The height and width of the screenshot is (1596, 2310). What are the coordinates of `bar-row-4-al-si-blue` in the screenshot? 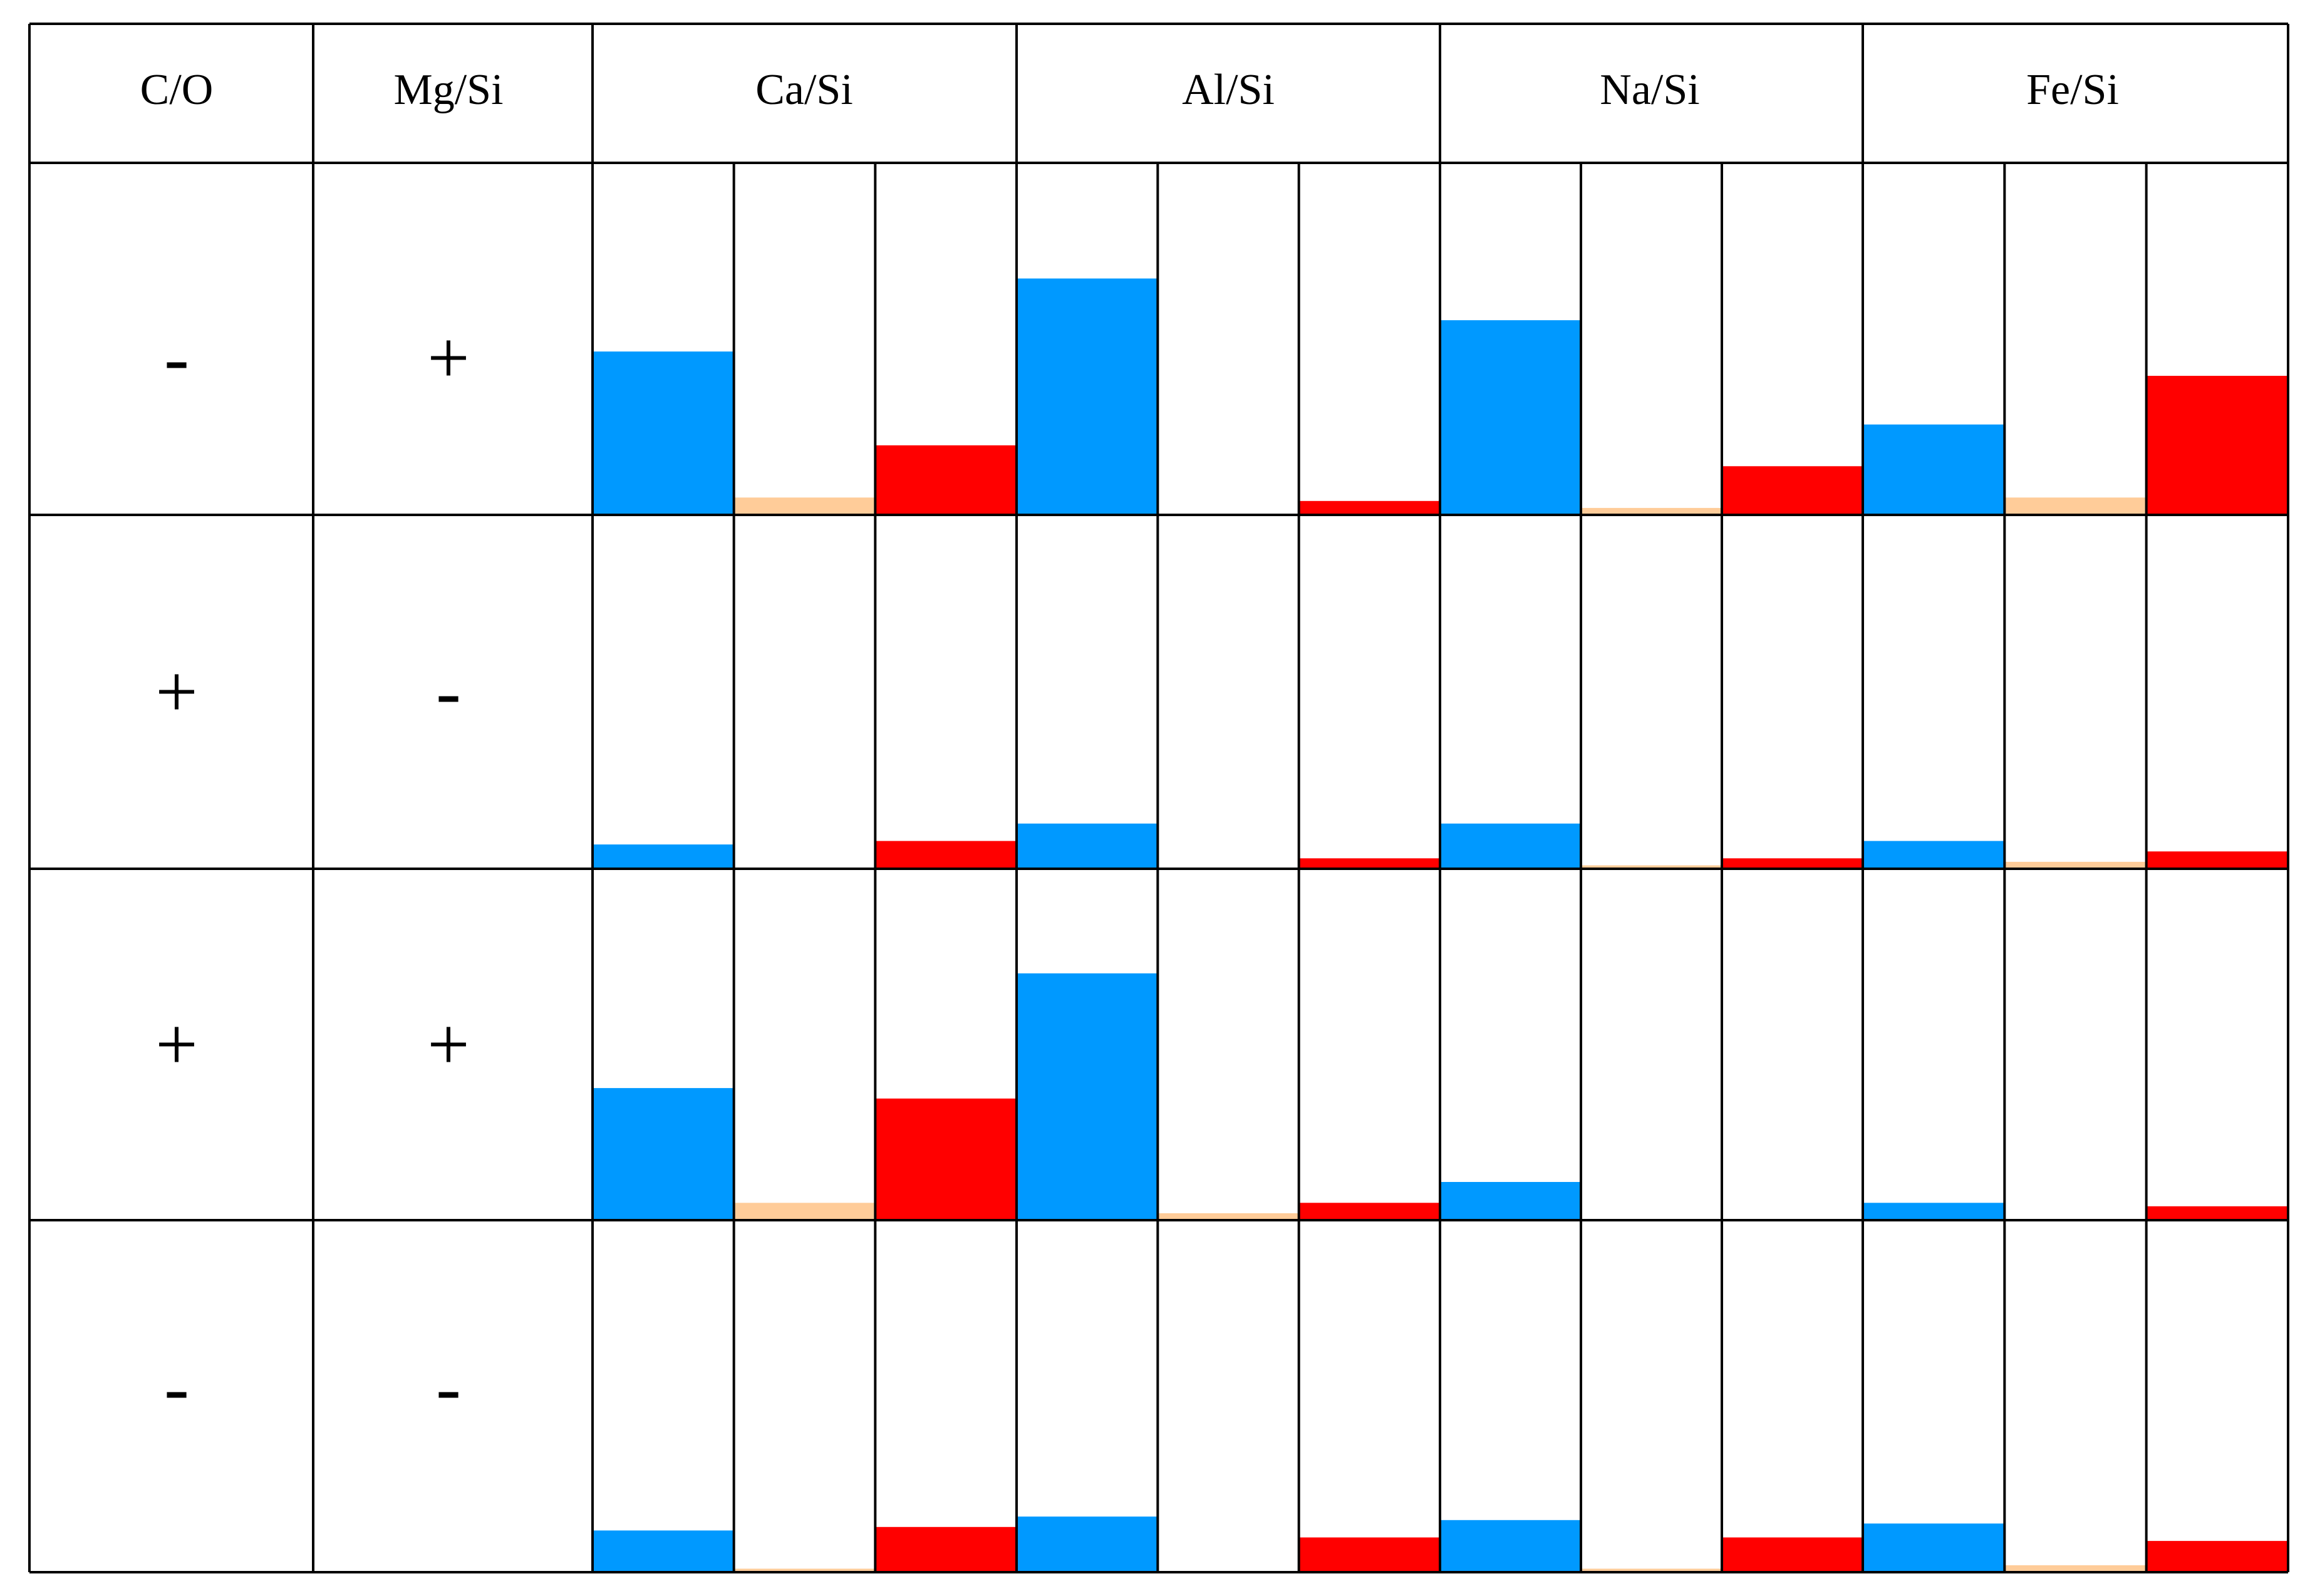 It's located at (1087, 1544).